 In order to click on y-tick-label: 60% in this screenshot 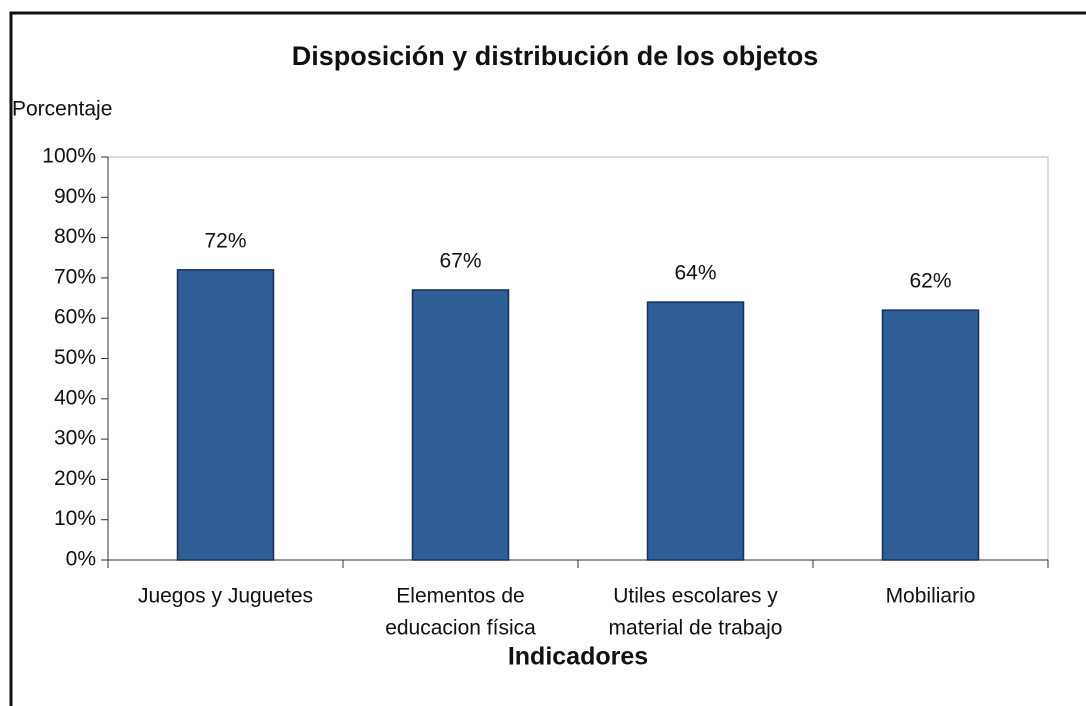, I will do `click(75, 317)`.